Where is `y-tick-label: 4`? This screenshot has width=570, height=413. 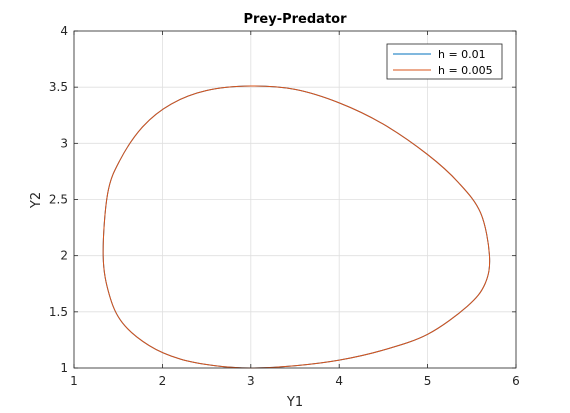 y-tick-label: 4 is located at coordinates (64, 31).